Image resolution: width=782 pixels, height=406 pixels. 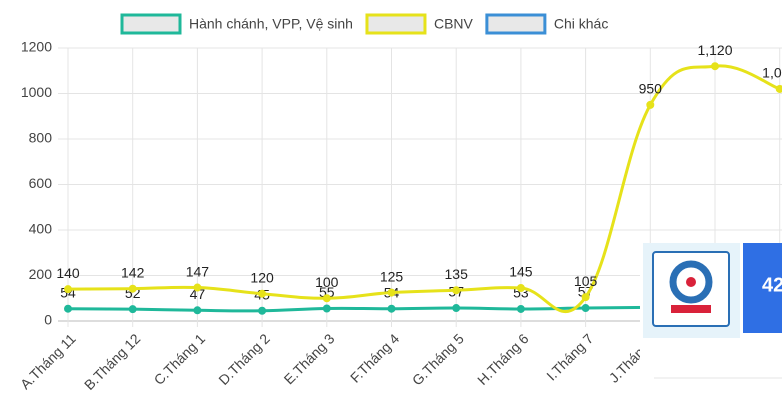 What do you see at coordinates (714, 50) in the screenshot?
I see `data-label: 1,120` at bounding box center [714, 50].